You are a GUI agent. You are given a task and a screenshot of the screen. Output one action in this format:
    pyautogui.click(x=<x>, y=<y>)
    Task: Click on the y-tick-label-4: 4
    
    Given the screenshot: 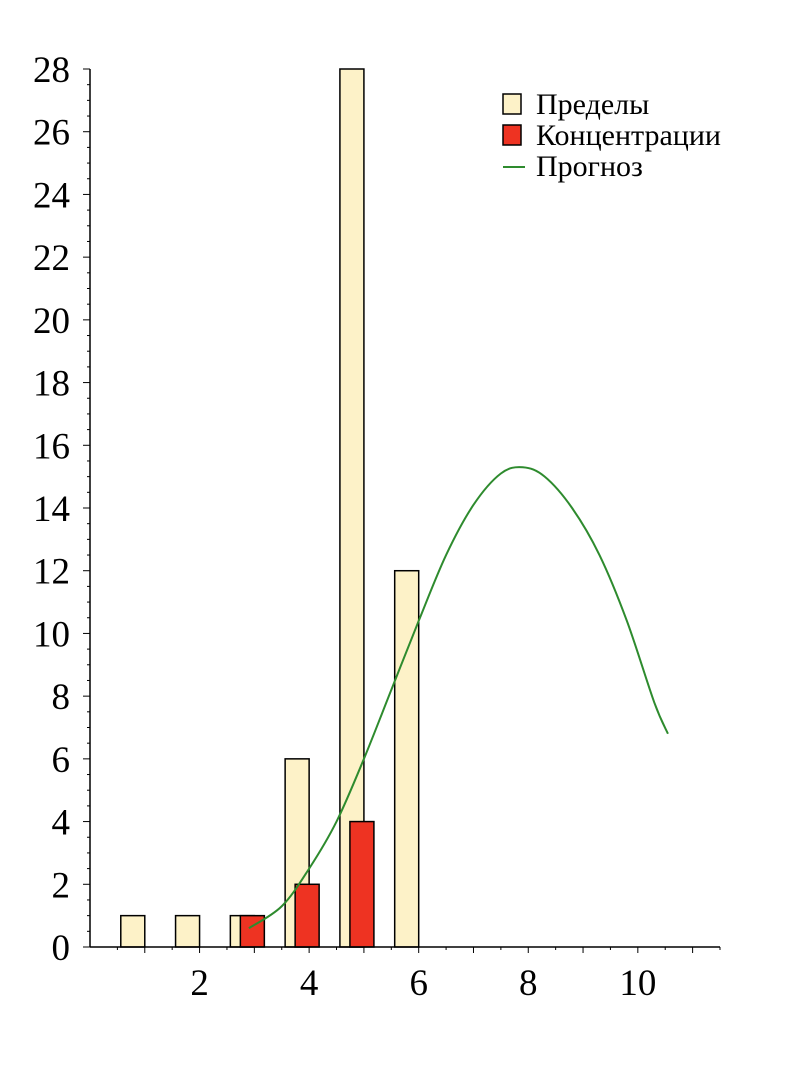 What is the action you would take?
    pyautogui.click(x=61, y=823)
    